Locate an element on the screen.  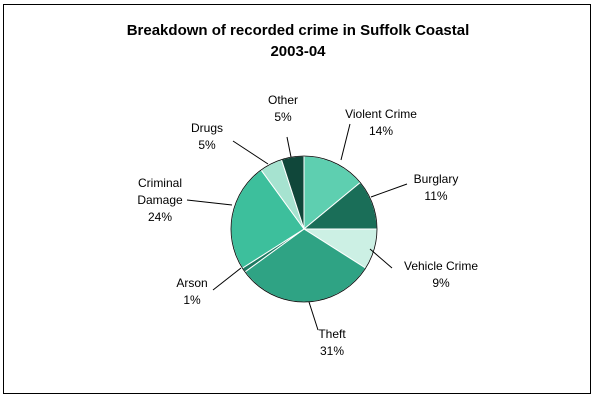
slice-label-burglary: Burglary is located at coordinates (436, 179).